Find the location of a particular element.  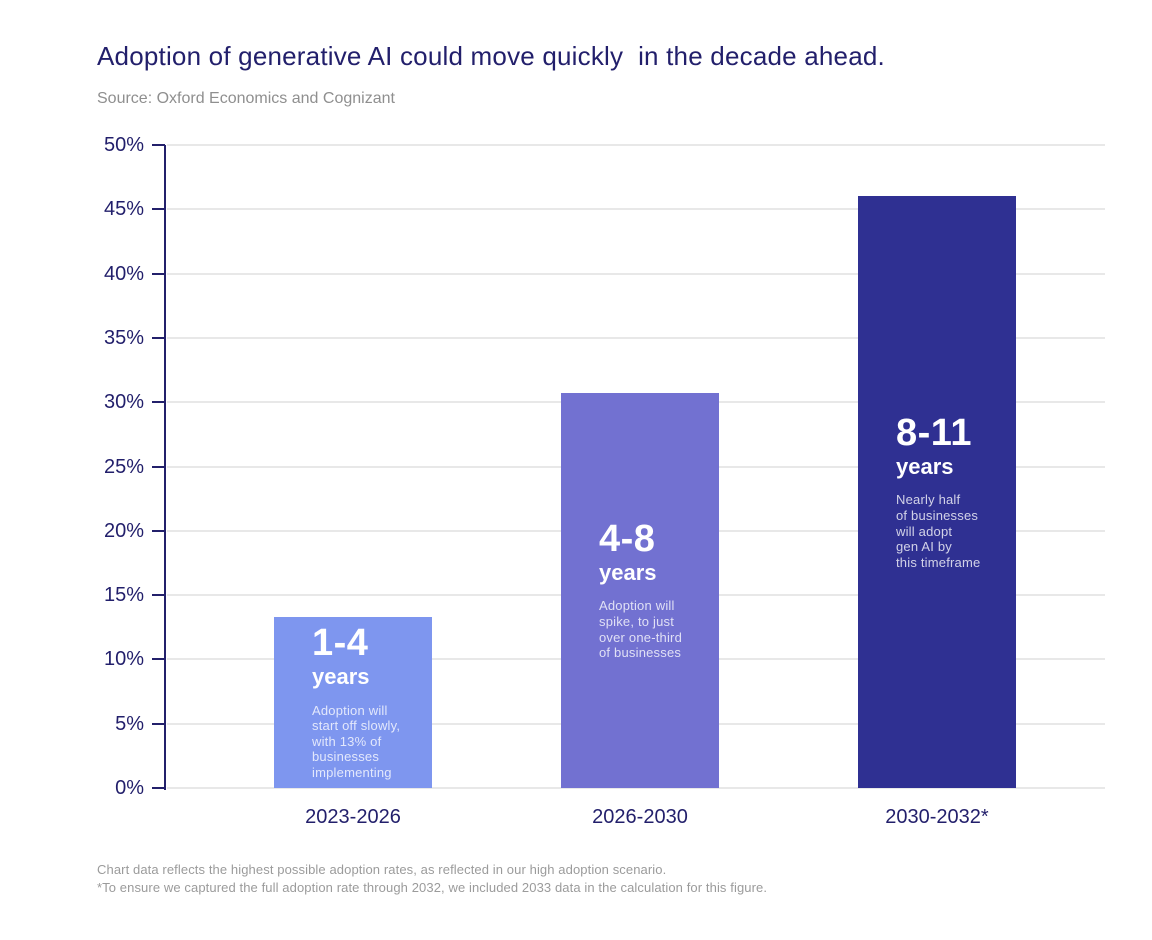

y-tick-label: 25% is located at coordinates (123, 466).